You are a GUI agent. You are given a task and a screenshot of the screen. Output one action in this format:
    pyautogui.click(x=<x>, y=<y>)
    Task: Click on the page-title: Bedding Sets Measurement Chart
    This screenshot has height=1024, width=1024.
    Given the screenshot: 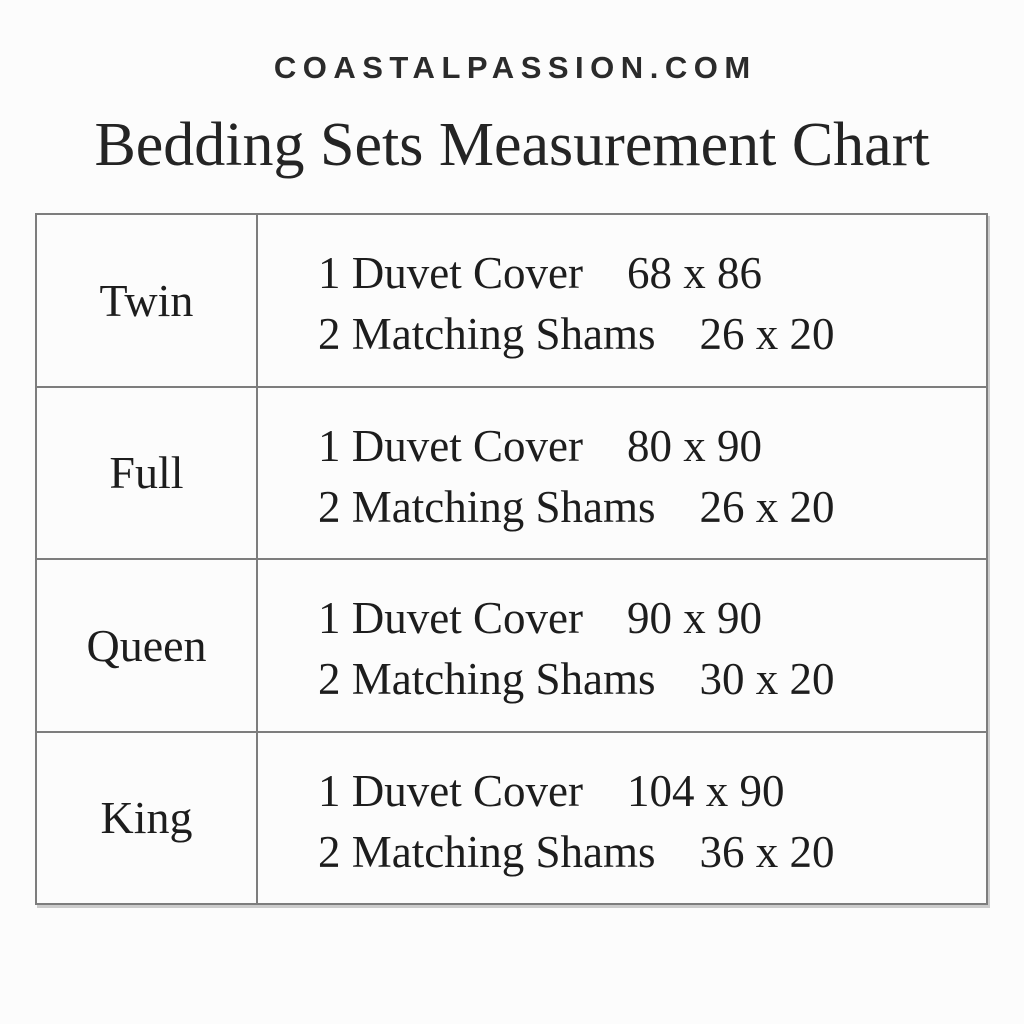 What is the action you would take?
    pyautogui.click(x=512, y=145)
    